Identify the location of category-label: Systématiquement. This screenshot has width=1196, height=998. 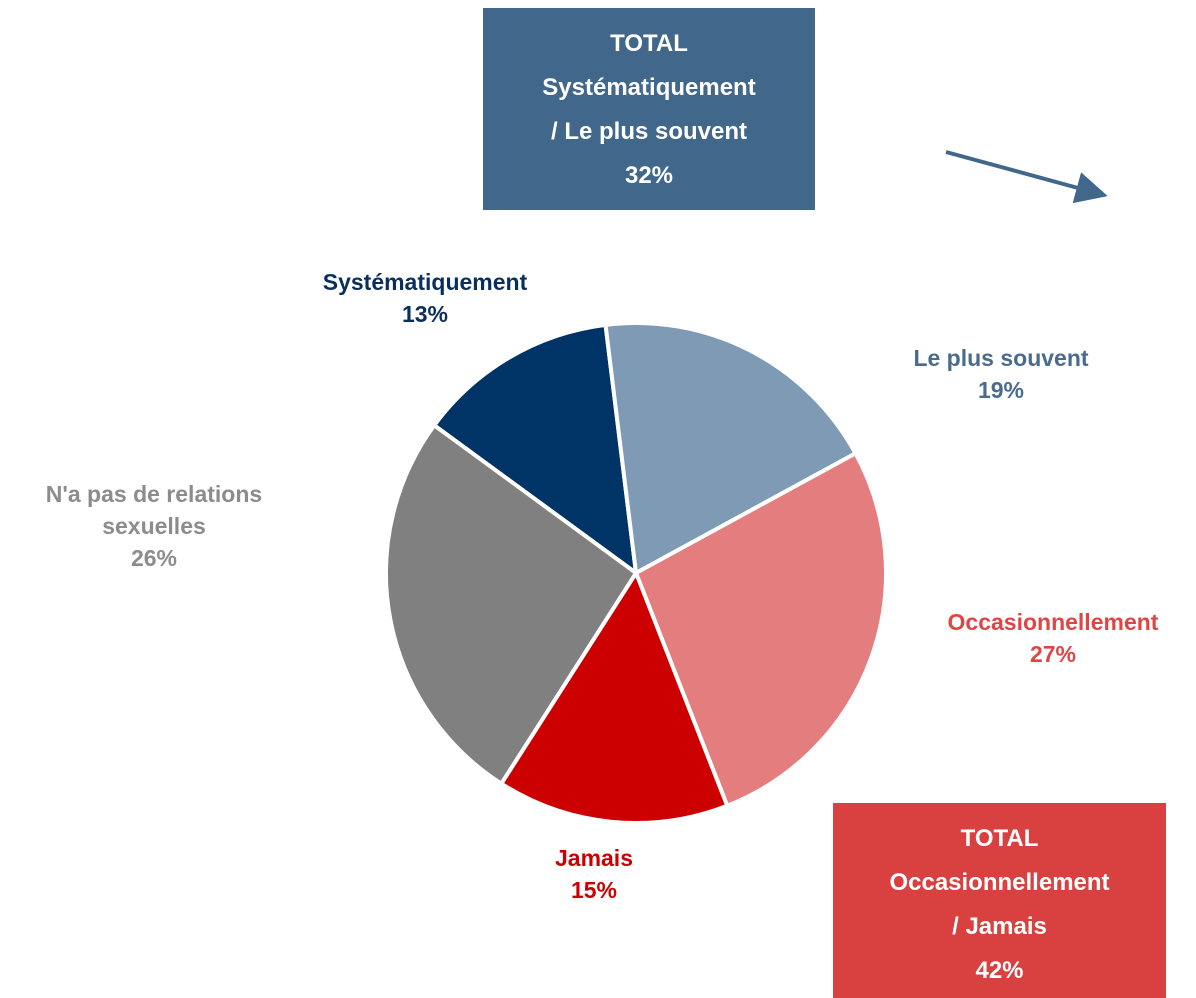
(425, 282).